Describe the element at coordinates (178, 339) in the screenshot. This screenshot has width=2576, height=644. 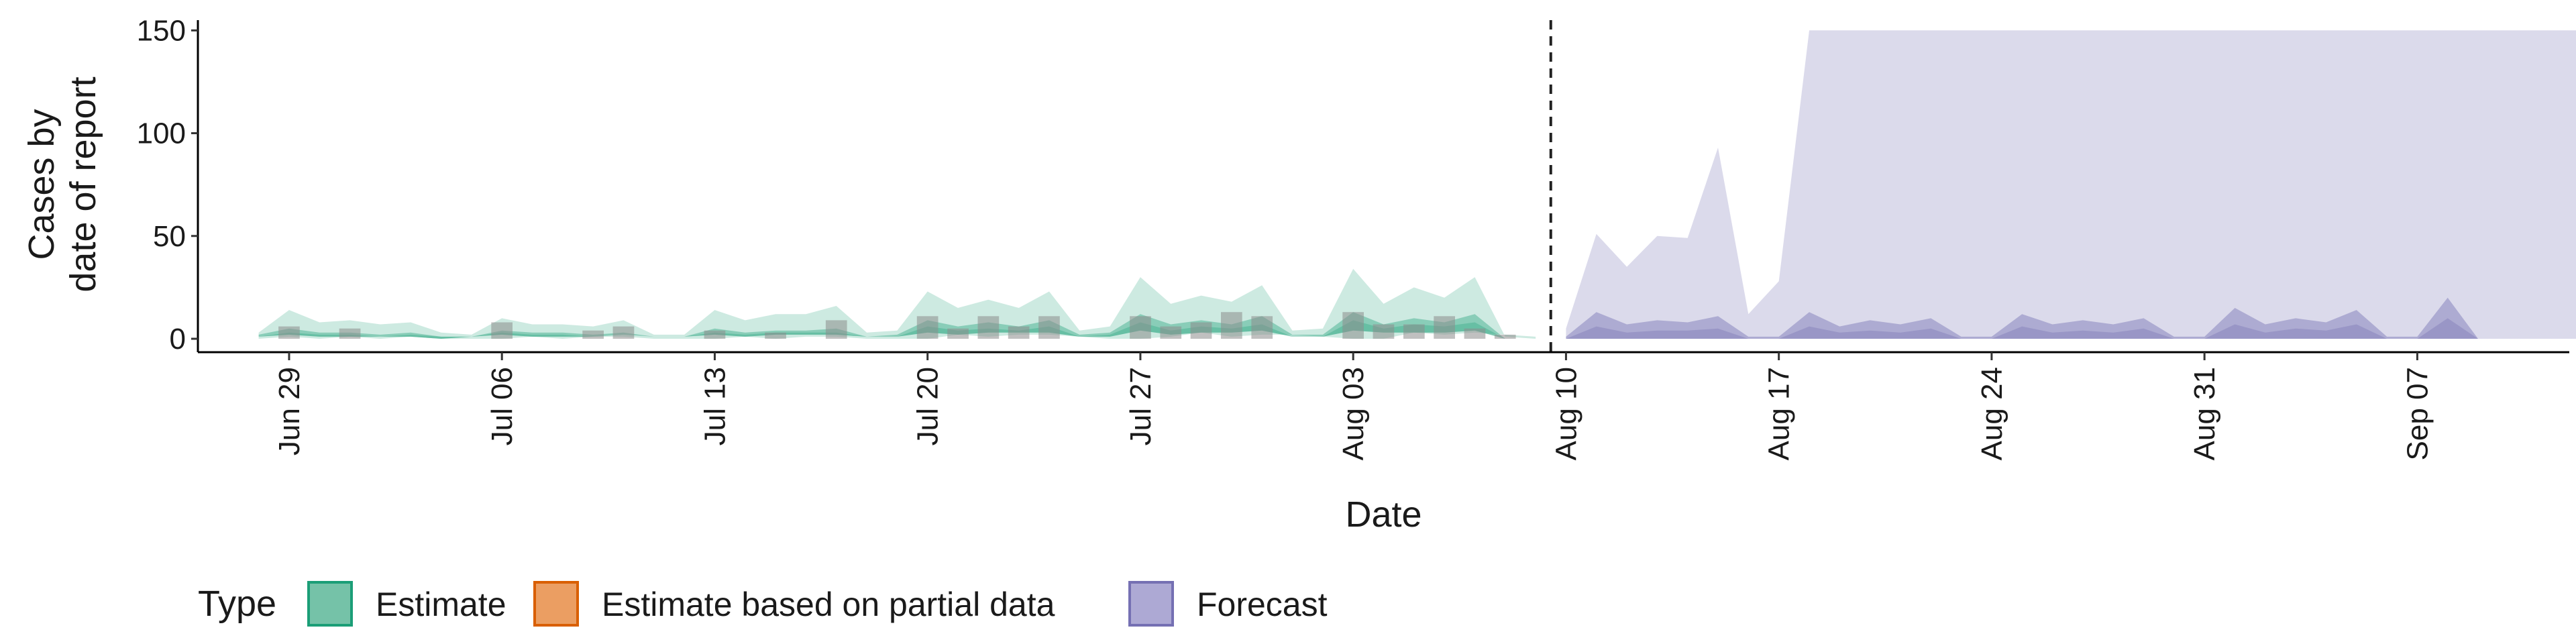
I see `y-tick-label: 0` at that location.